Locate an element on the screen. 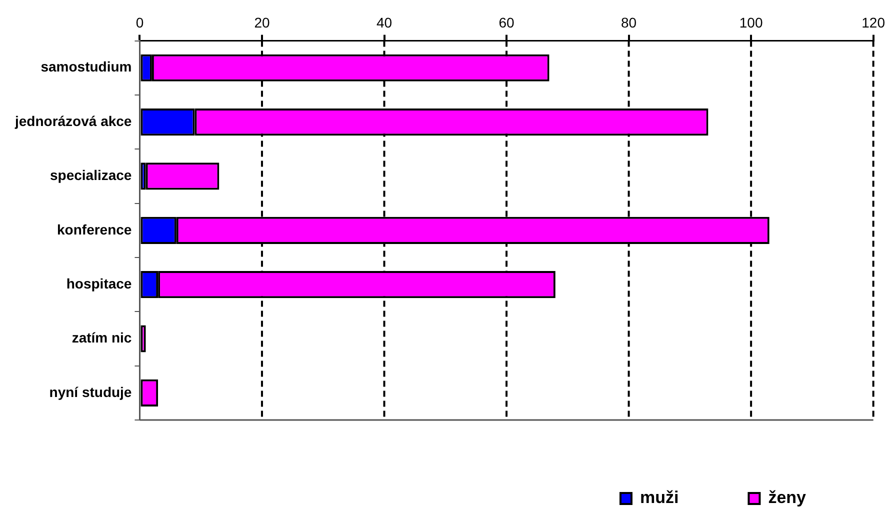 The image size is (896, 525). y-tick-label: jednorázová akce is located at coordinates (73, 120).